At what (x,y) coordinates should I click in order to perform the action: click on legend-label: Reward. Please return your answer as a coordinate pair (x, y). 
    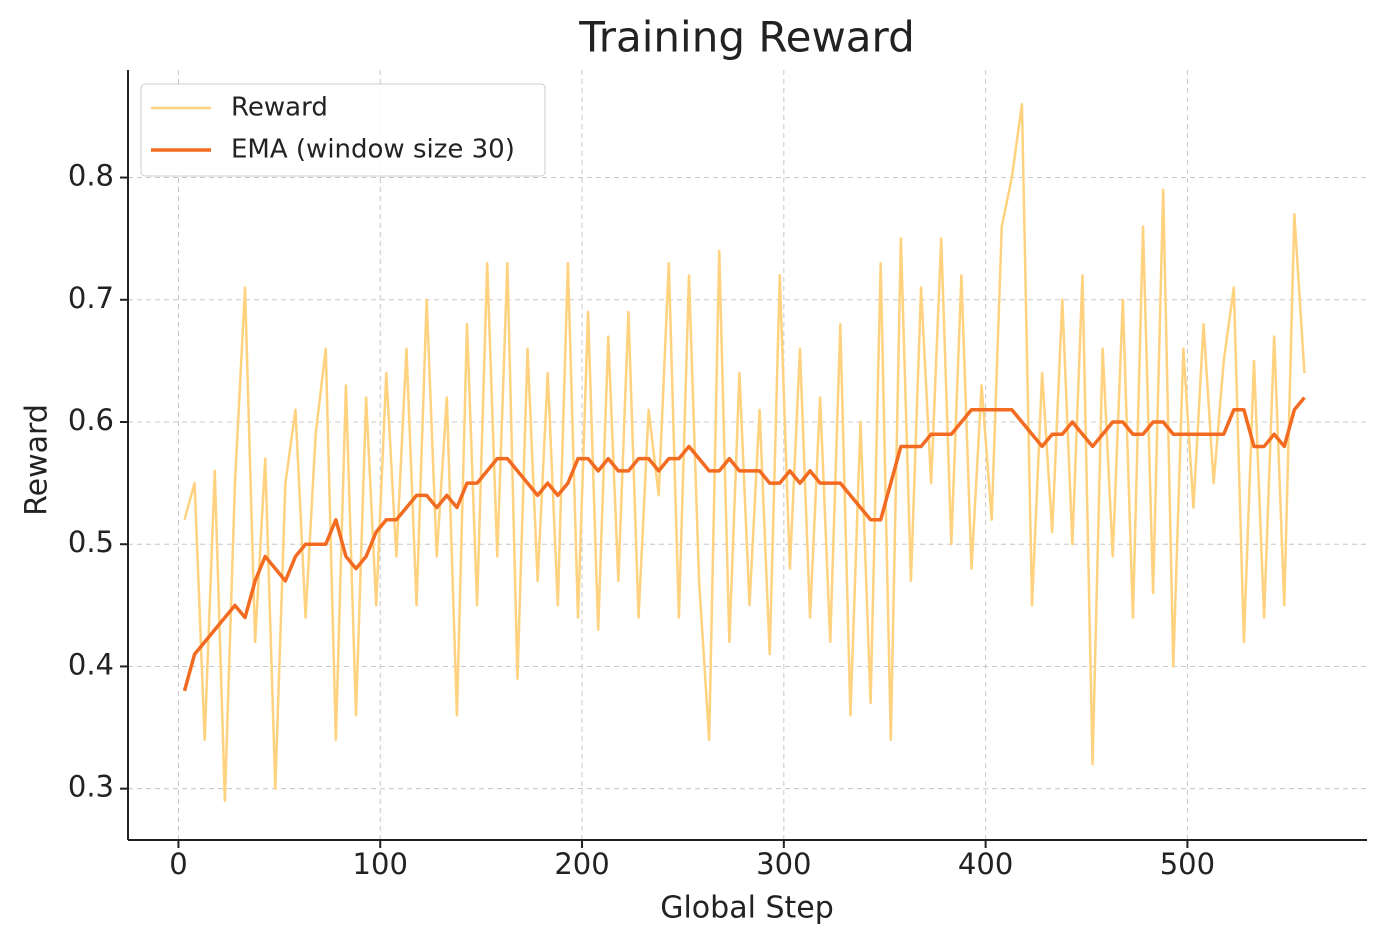
    Looking at the image, I should click on (279, 108).